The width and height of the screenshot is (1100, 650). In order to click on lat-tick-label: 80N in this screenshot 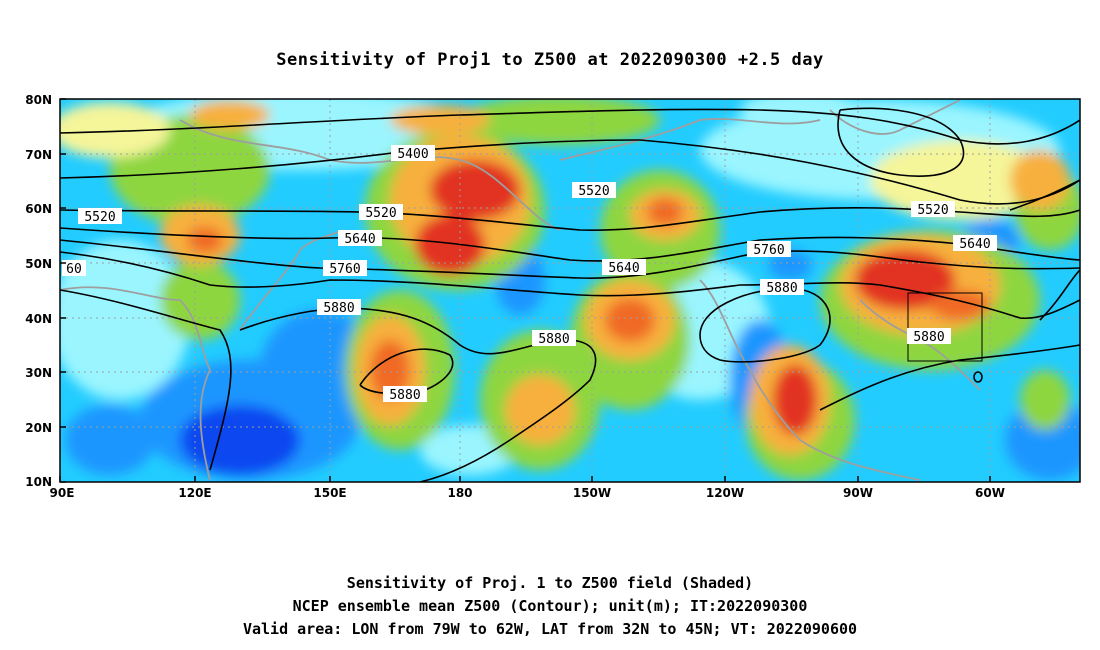, I will do `click(38, 100)`.